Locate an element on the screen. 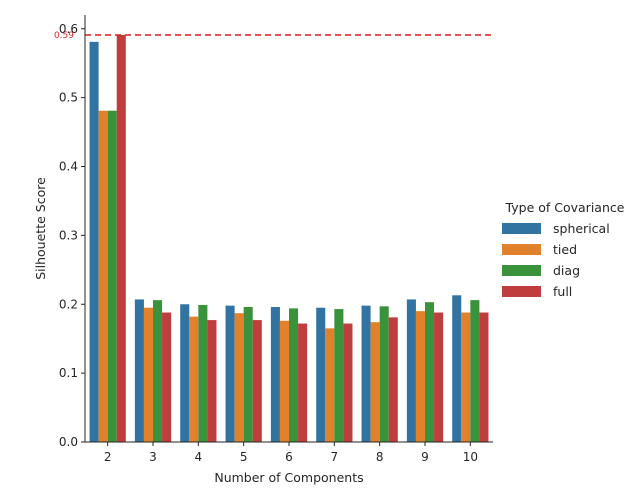 The height and width of the screenshot is (500, 643). reference-line-layer: 0.59 is located at coordinates (273, 36).